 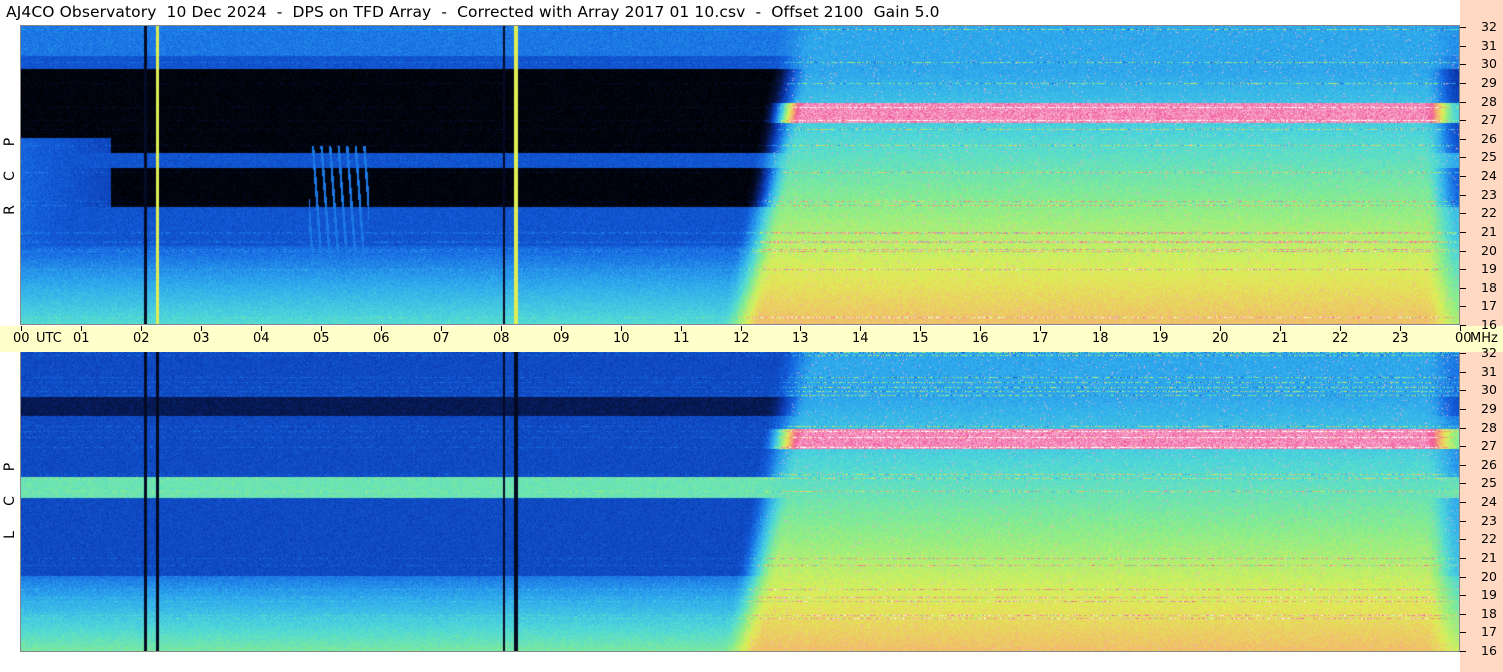 What do you see at coordinates (1280, 338) in the screenshot?
I see `utc-tick-label: 21` at bounding box center [1280, 338].